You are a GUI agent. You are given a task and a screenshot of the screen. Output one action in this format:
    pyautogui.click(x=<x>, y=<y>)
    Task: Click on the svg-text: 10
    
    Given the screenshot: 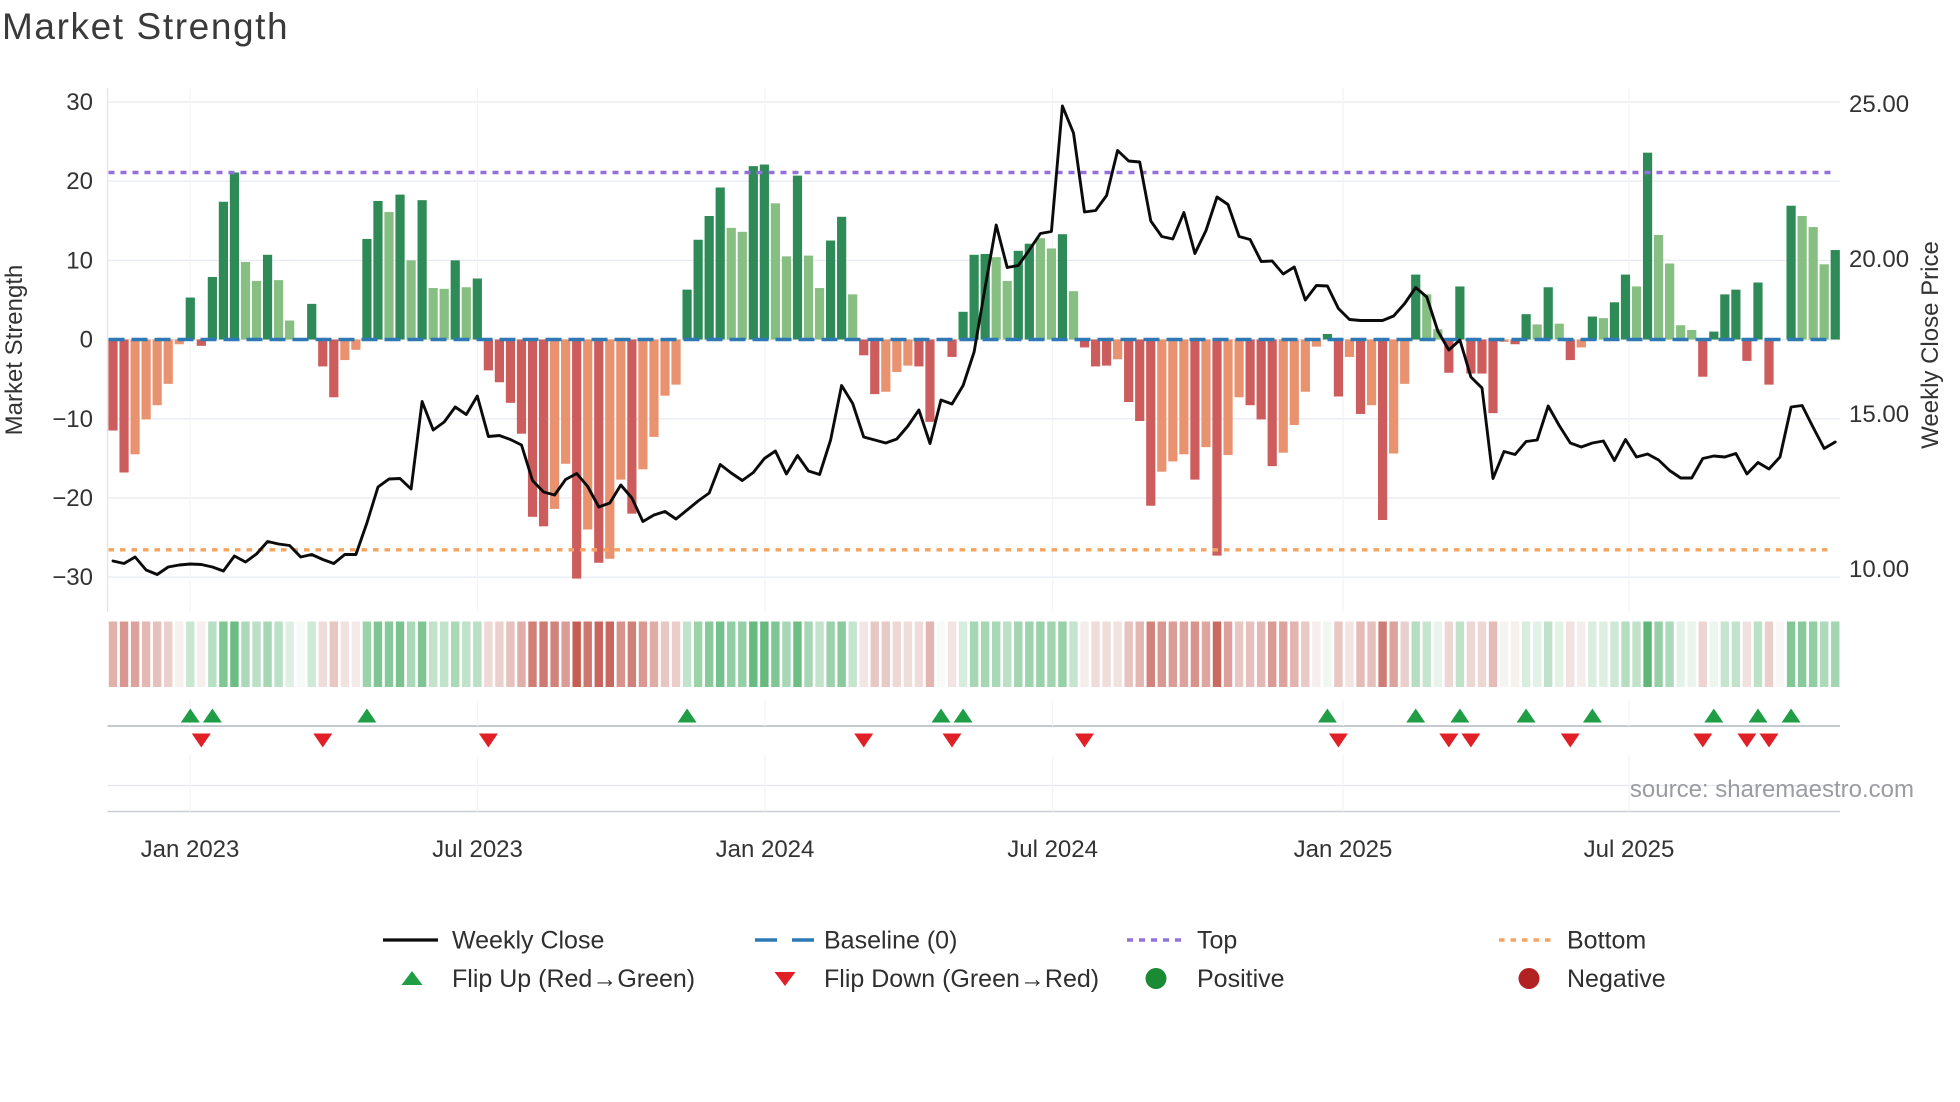 What is the action you would take?
    pyautogui.click(x=79, y=260)
    